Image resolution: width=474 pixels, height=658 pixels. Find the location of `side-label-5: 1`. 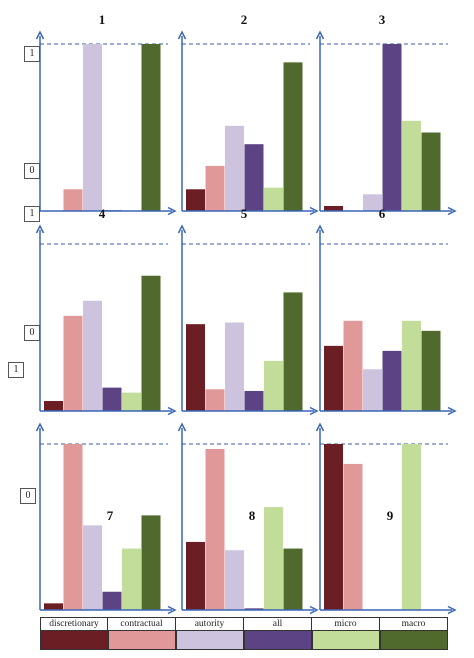

side-label-5: 1 is located at coordinates (16, 370).